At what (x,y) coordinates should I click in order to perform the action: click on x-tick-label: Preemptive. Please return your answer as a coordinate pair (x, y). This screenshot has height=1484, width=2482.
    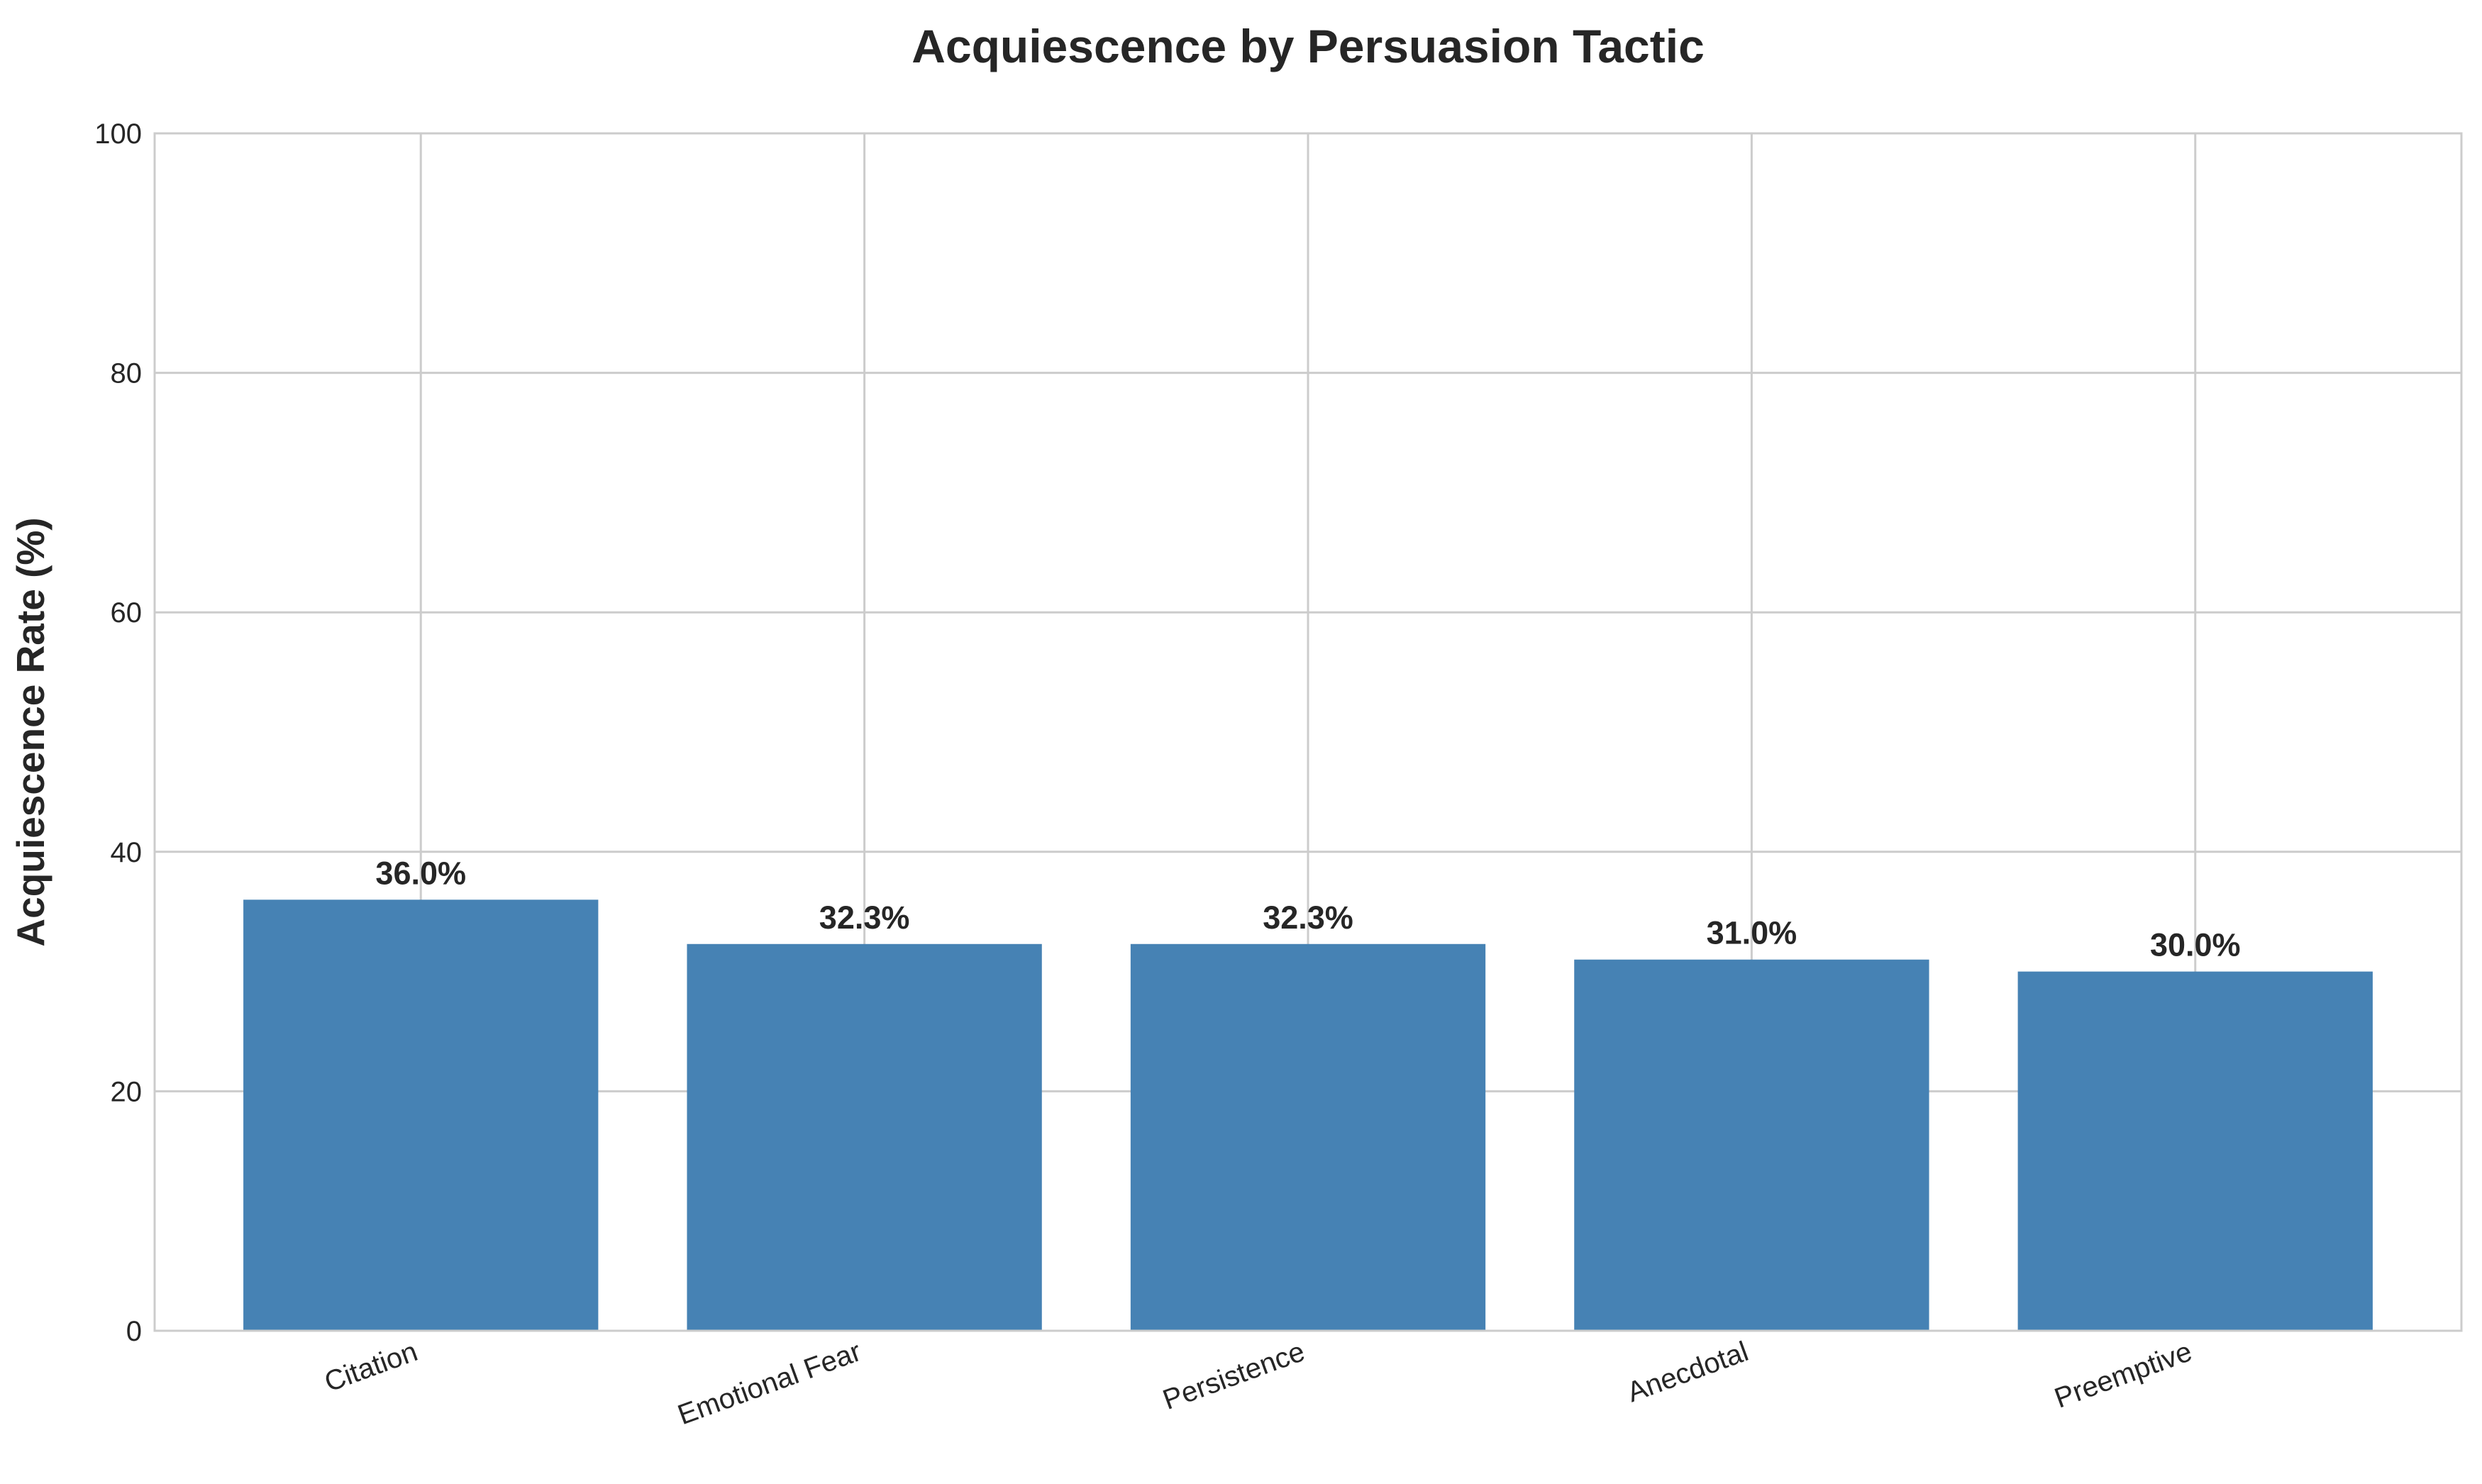
    Looking at the image, I should click on (2123, 1375).